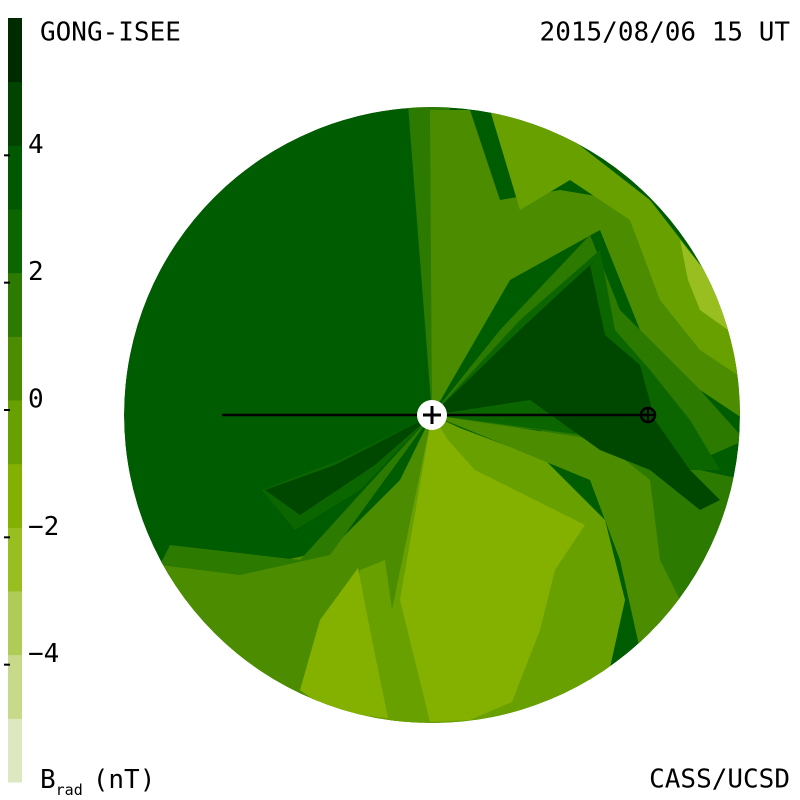 The width and height of the screenshot is (800, 800). I want to click on sun-cross, so click(432, 415).